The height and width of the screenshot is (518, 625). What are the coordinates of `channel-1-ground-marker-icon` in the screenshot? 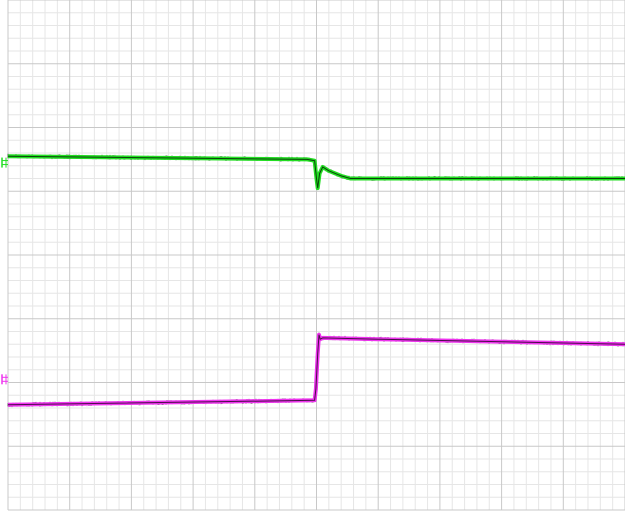 It's located at (4, 162).